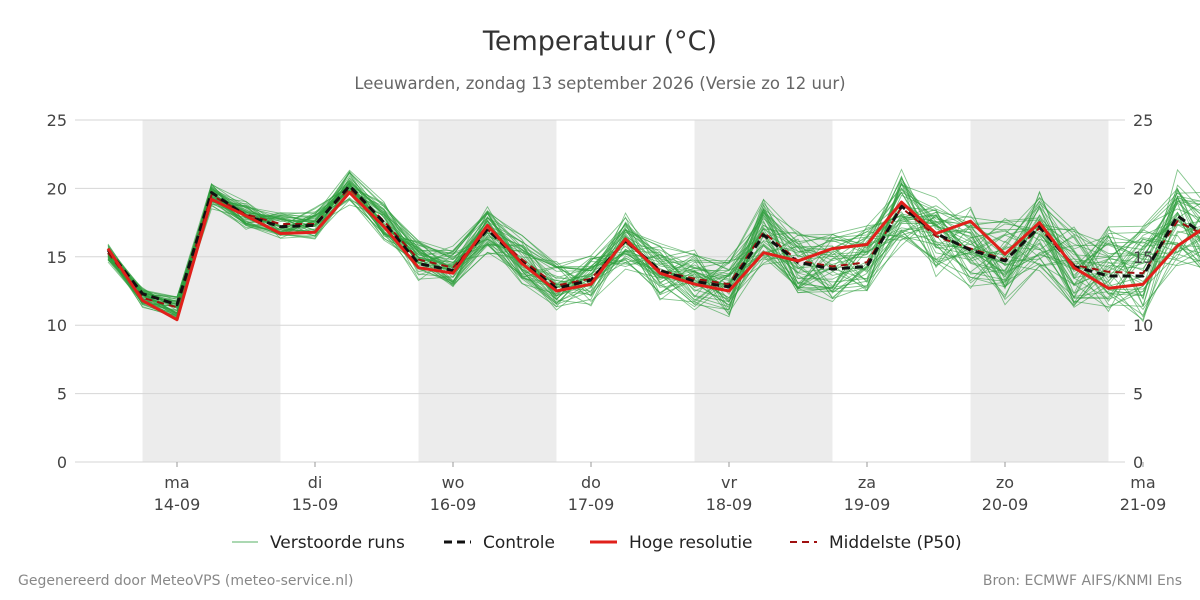 This screenshot has width=1200, height=600. Describe the element at coordinates (599, 41) in the screenshot. I see `chart-title: Temperatuur (°C)` at that location.